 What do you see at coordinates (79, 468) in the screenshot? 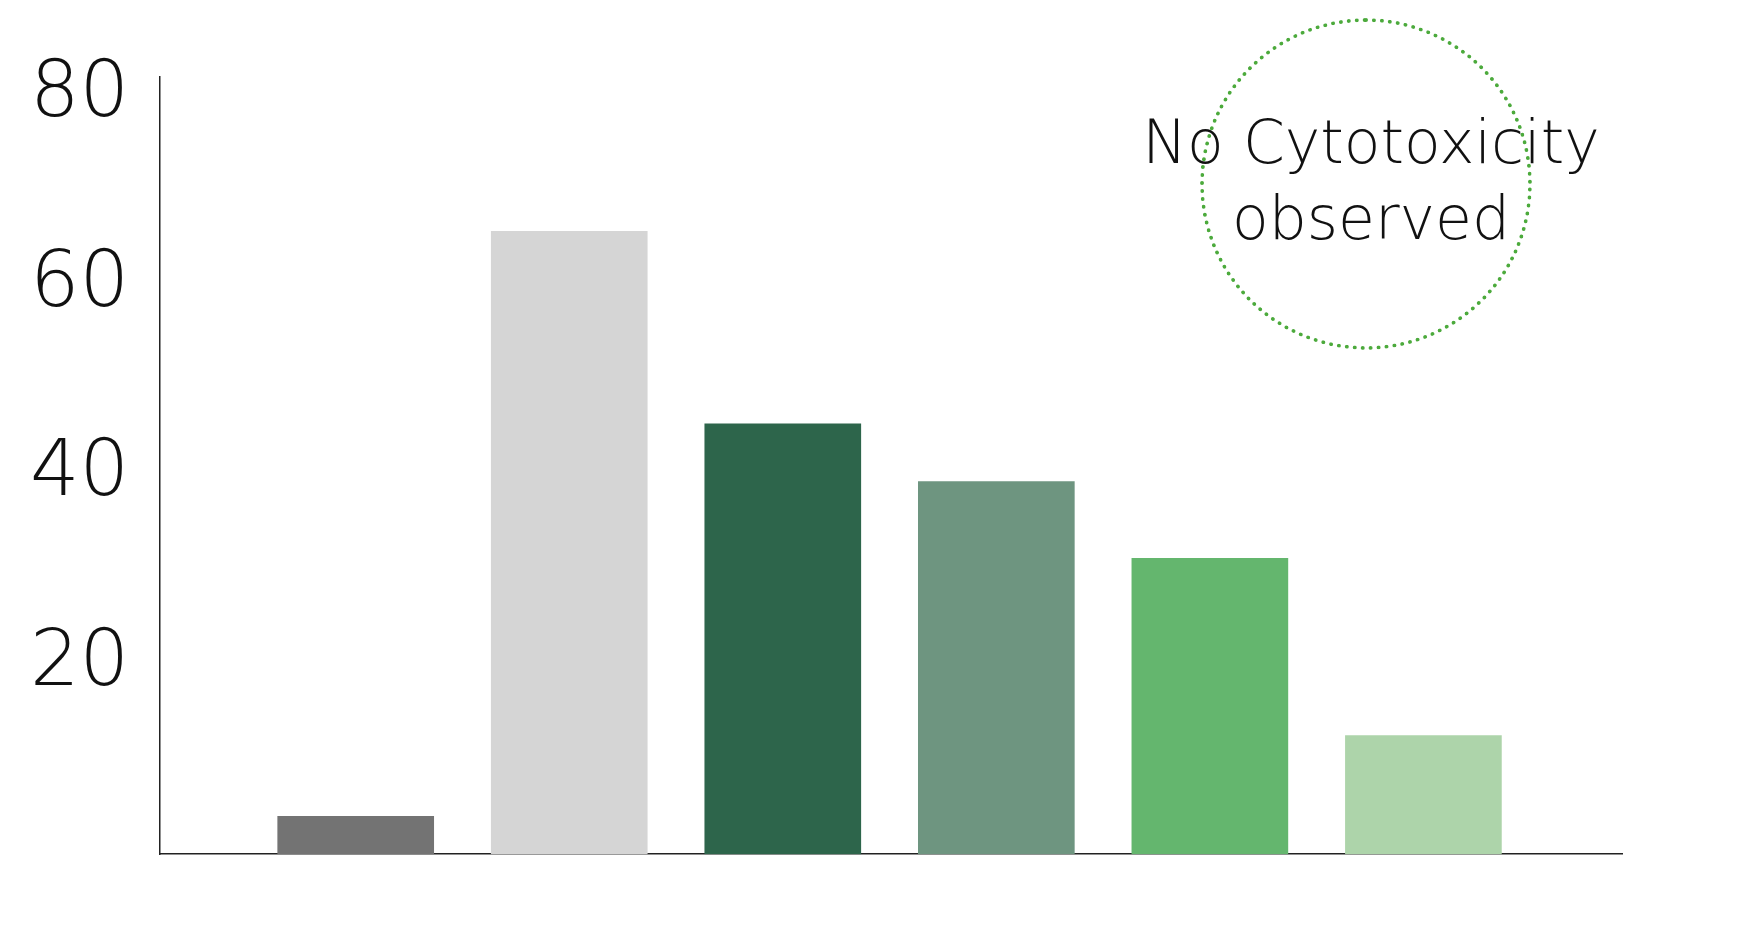
I see `y-tick-label: 40` at bounding box center [79, 468].